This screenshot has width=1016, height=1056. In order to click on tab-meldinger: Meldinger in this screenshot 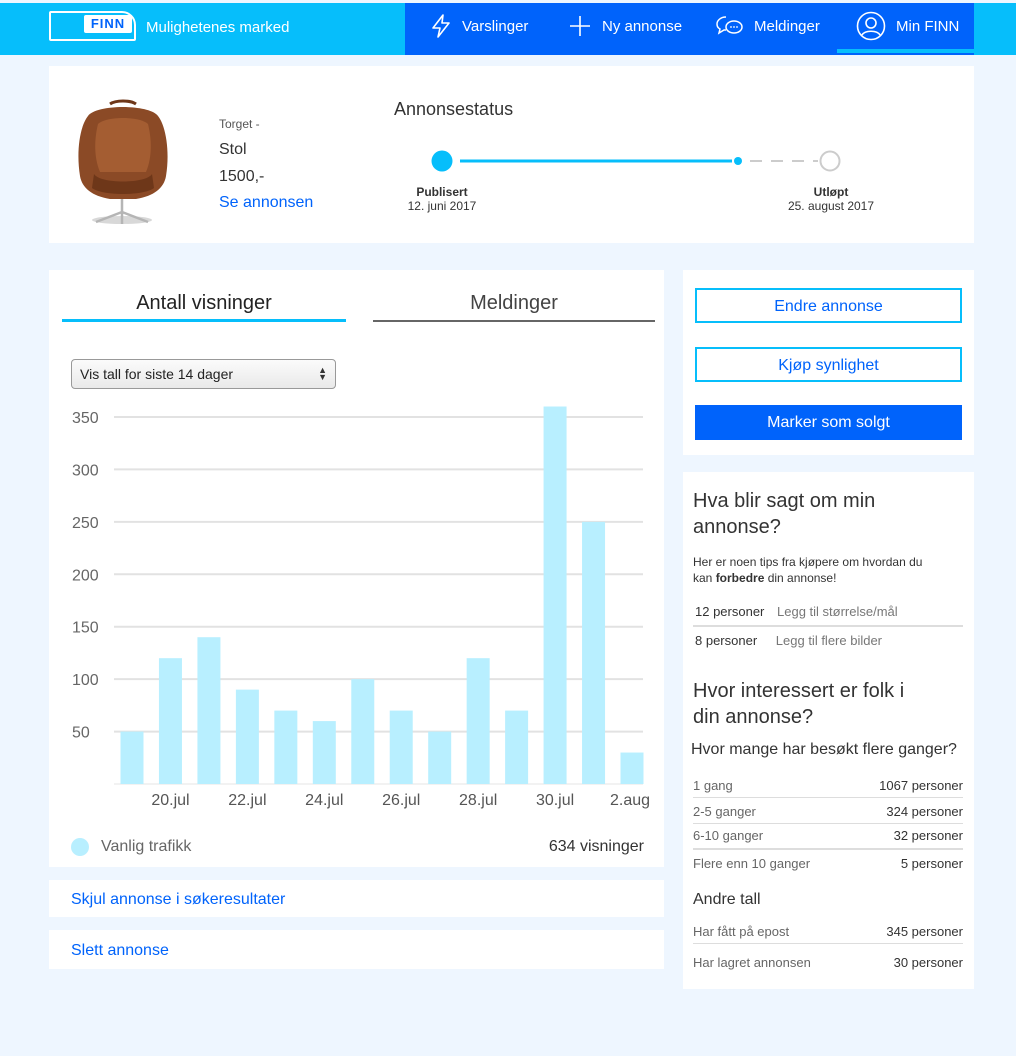, I will do `click(514, 303)`.